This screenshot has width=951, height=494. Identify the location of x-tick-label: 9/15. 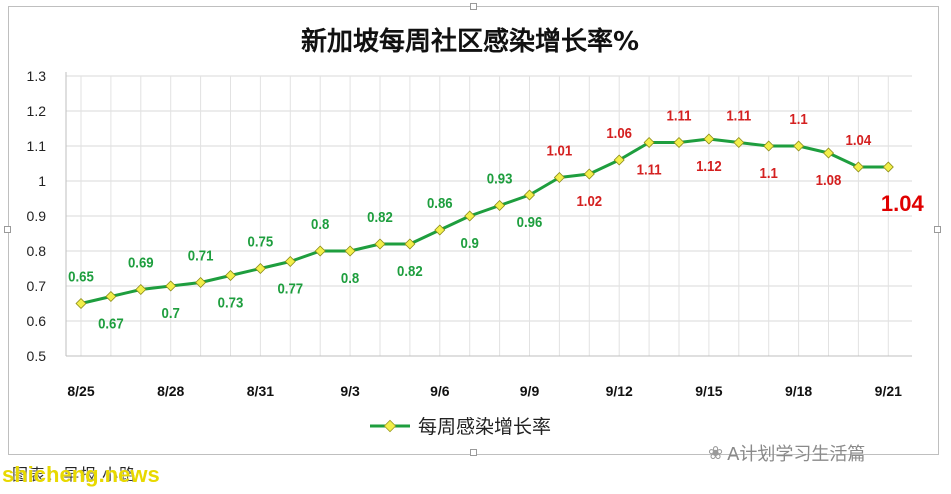
(708, 391).